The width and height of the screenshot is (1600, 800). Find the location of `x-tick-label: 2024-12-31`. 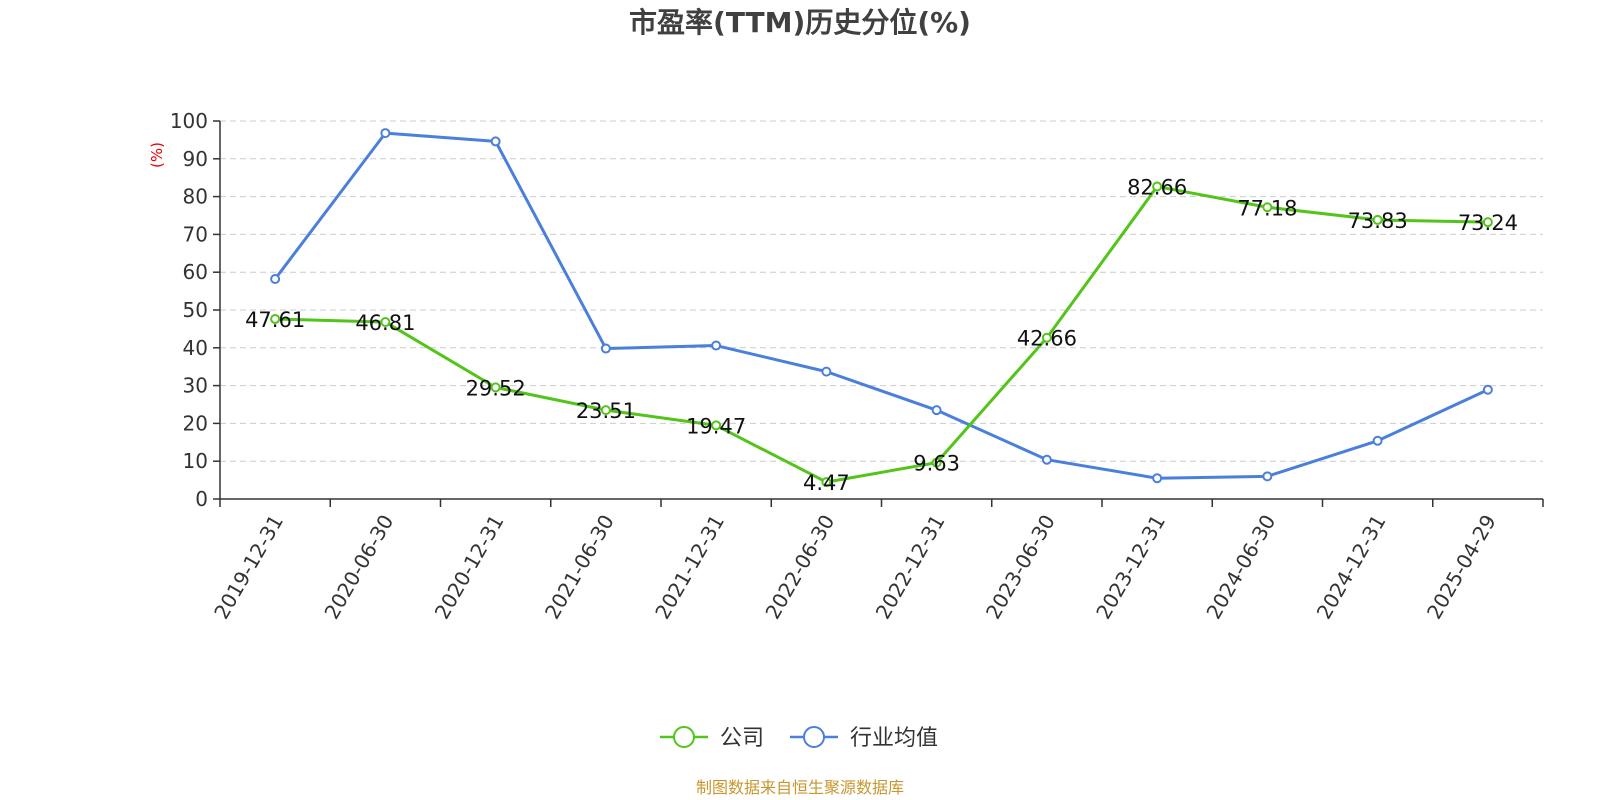

x-tick-label: 2024-12-31 is located at coordinates (1351, 567).